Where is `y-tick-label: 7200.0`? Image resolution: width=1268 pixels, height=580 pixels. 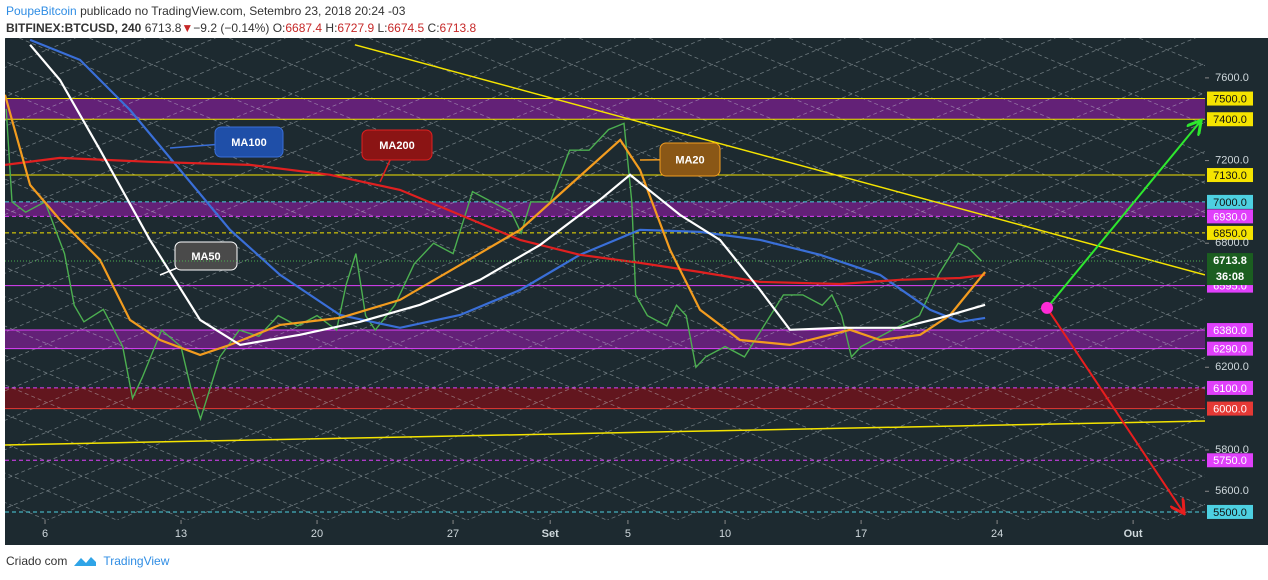
y-tick-label: 7200.0 is located at coordinates (1232, 160).